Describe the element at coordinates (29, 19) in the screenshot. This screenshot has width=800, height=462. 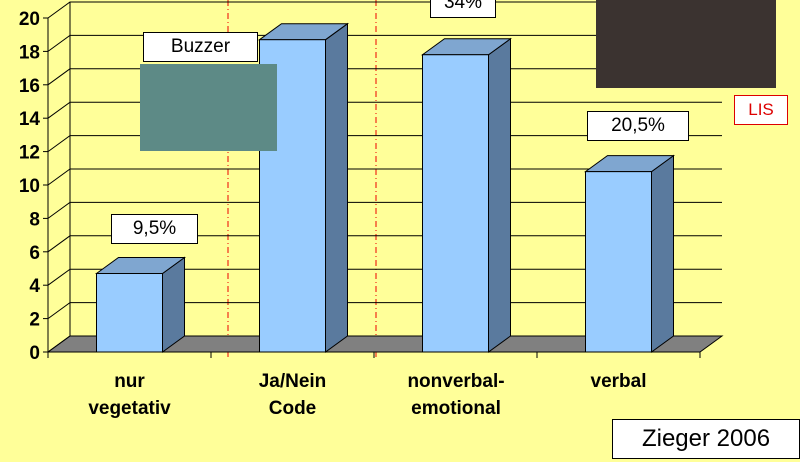
I see `y-tick-label: 20` at that location.